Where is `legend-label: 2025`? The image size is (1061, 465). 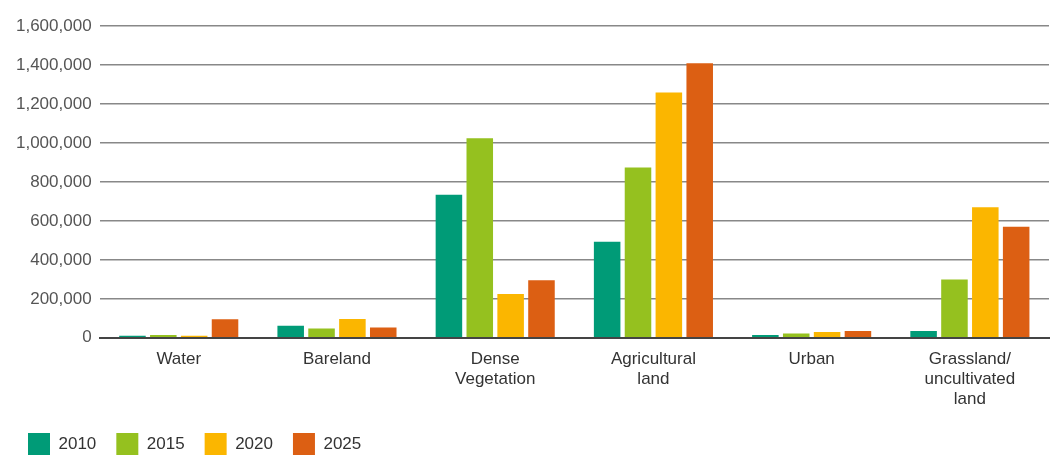 legend-label: 2025 is located at coordinates (342, 443).